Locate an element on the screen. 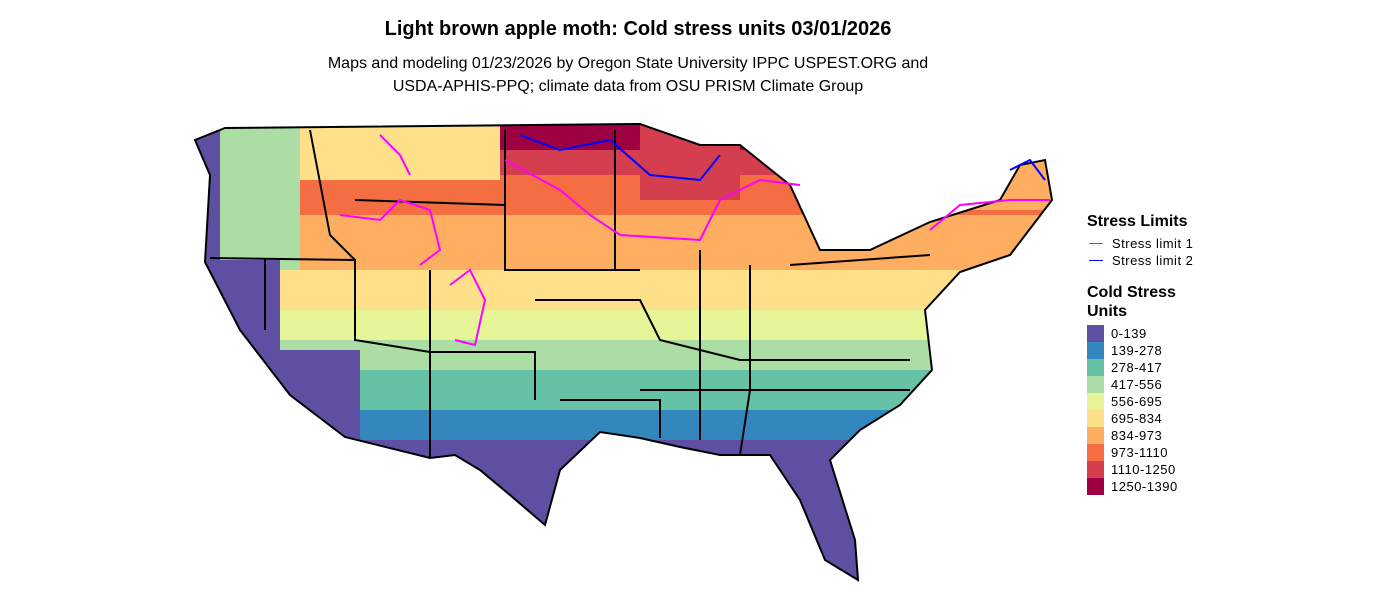 The image size is (1400, 594). legend-item: 0-139 is located at coordinates (1147, 333).